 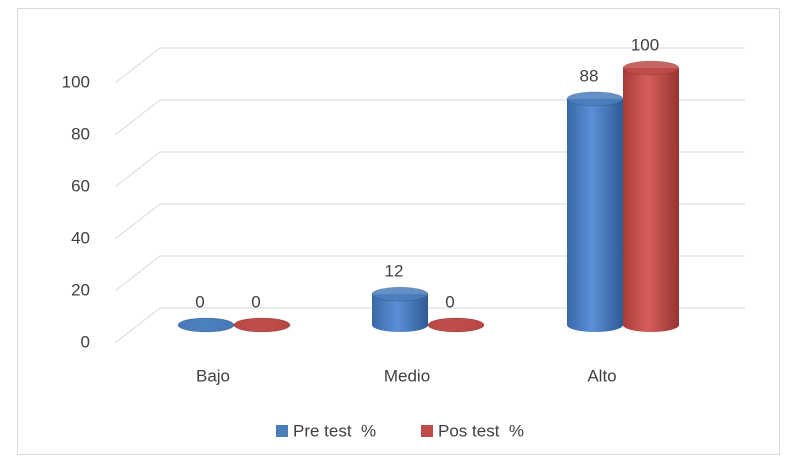 What do you see at coordinates (80, 289) in the screenshot?
I see `y-tick-label: 20` at bounding box center [80, 289].